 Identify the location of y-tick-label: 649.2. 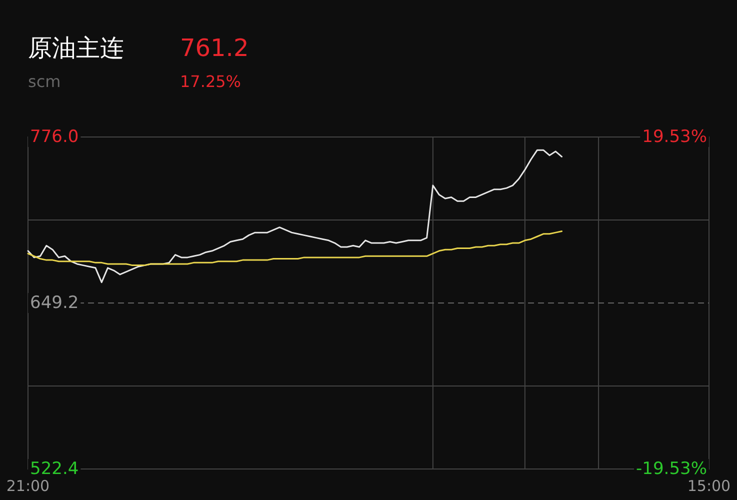
(54, 303).